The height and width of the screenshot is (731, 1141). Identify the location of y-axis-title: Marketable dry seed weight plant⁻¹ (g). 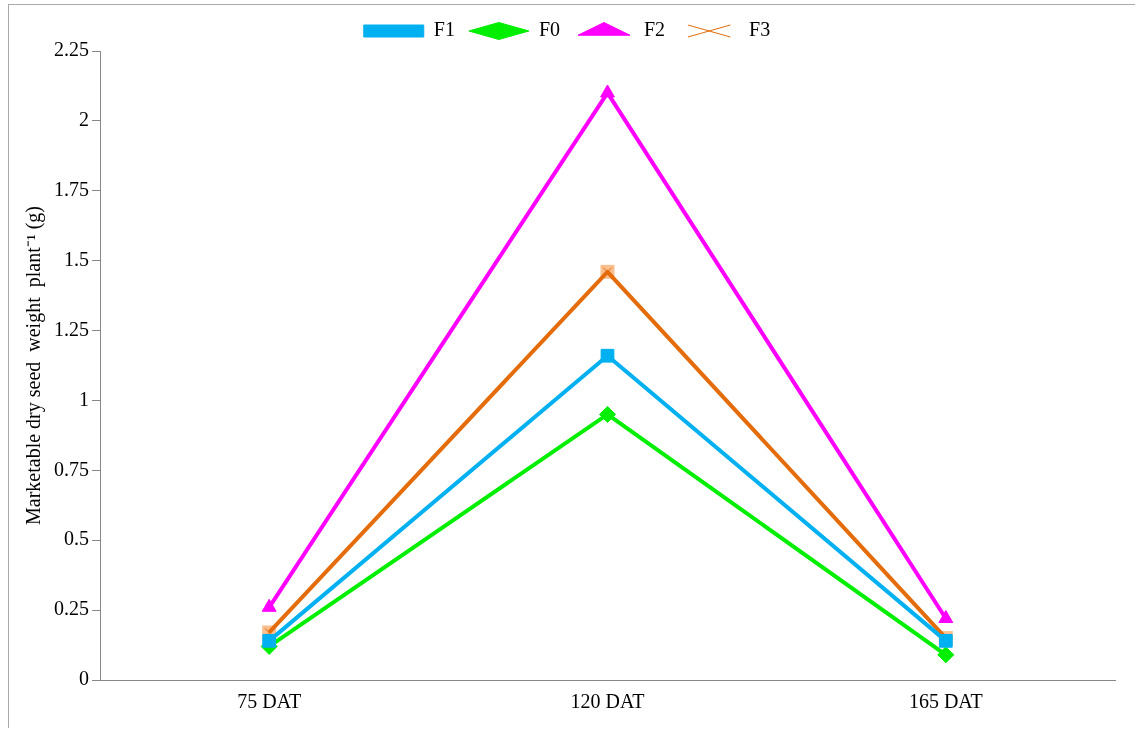
(34, 365).